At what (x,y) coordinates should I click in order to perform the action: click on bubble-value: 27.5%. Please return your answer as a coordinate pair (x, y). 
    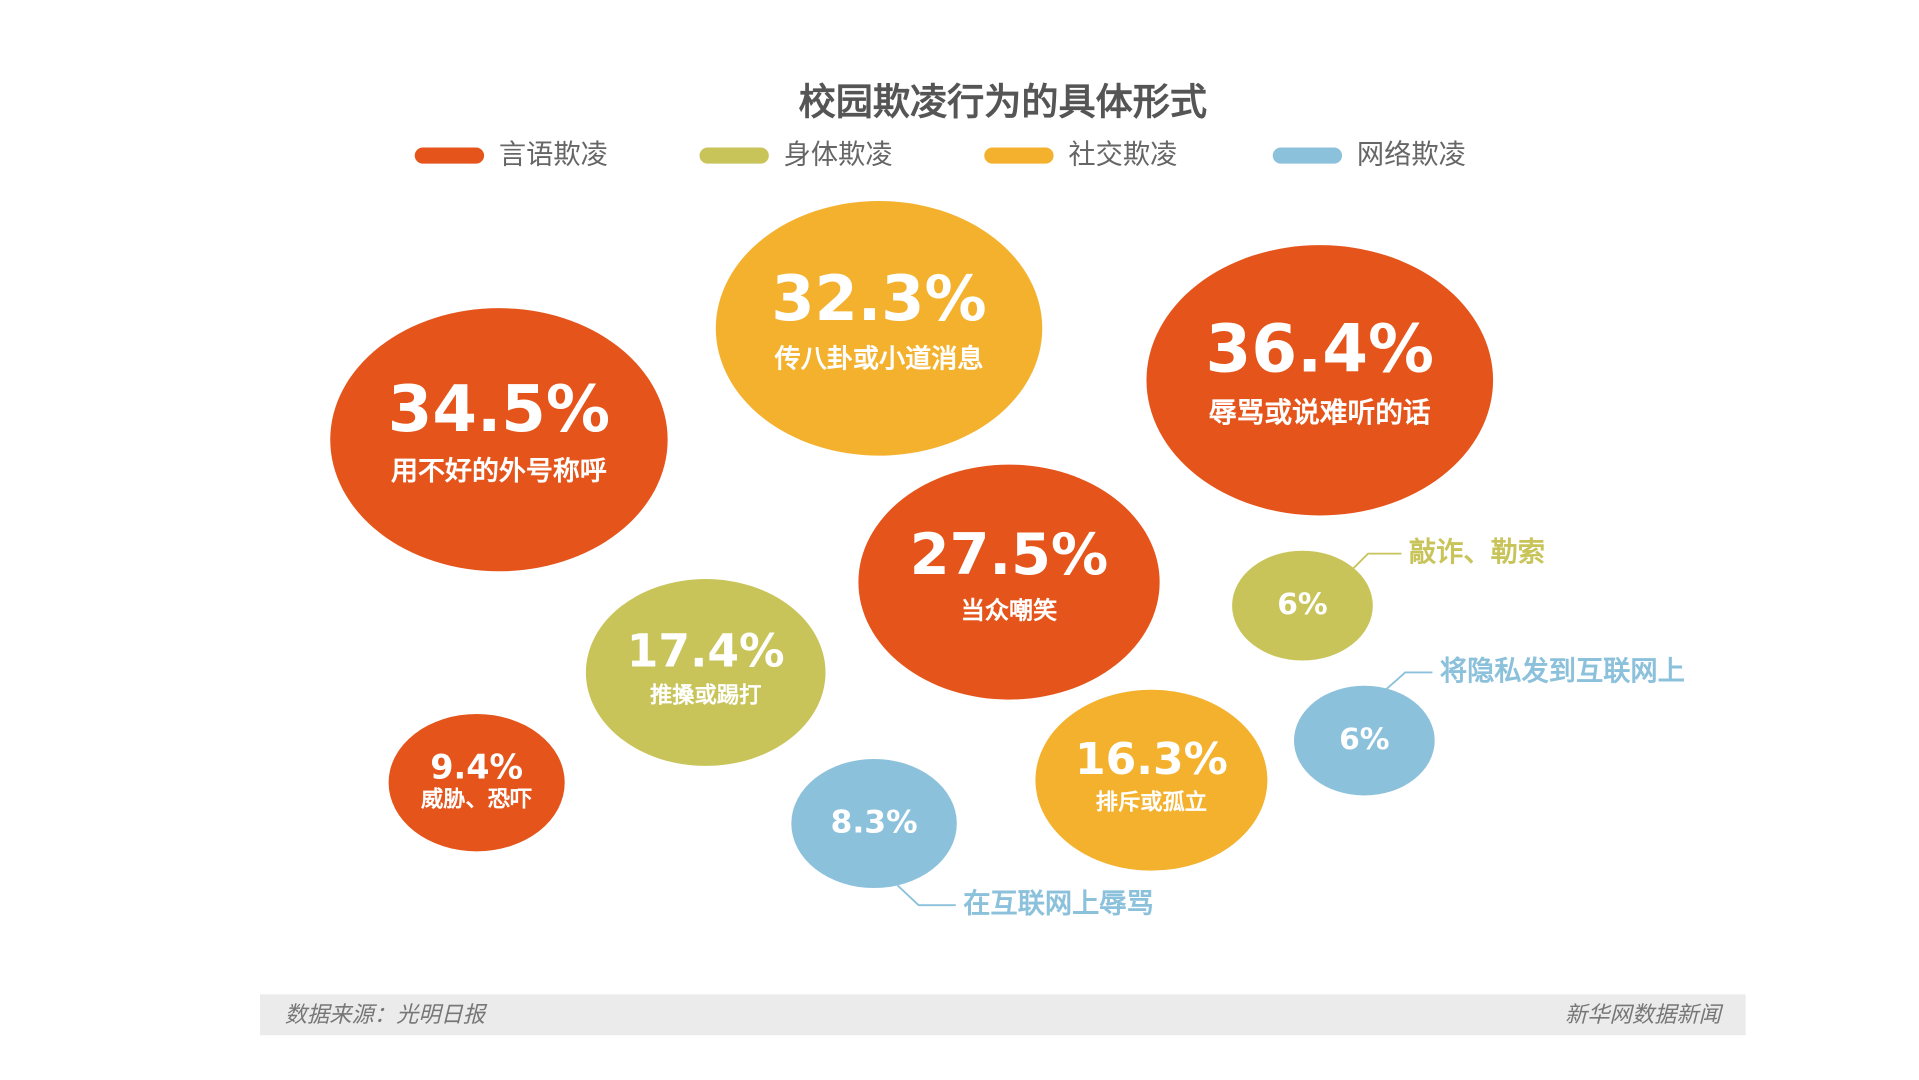
    Looking at the image, I should click on (1009, 555).